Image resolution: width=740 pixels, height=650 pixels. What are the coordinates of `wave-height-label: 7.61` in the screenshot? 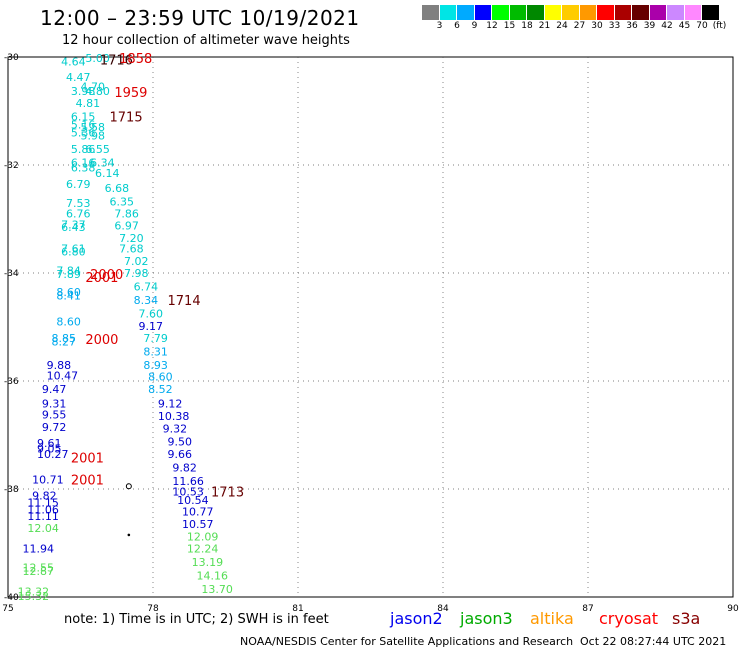 It's located at (73, 249).